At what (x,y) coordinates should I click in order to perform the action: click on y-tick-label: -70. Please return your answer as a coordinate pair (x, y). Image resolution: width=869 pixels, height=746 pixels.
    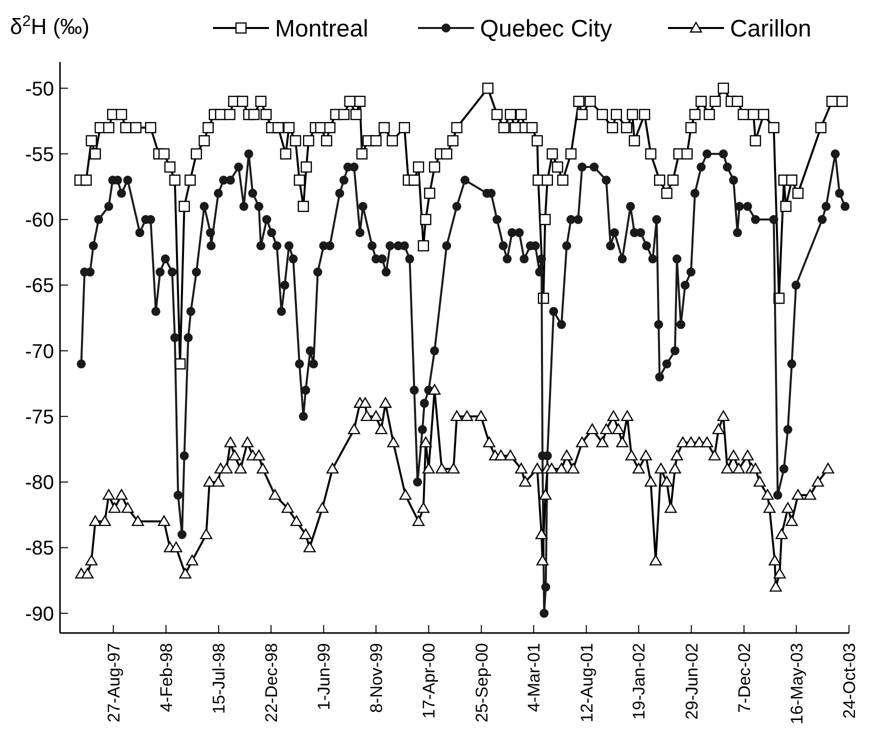
    Looking at the image, I should click on (39, 351).